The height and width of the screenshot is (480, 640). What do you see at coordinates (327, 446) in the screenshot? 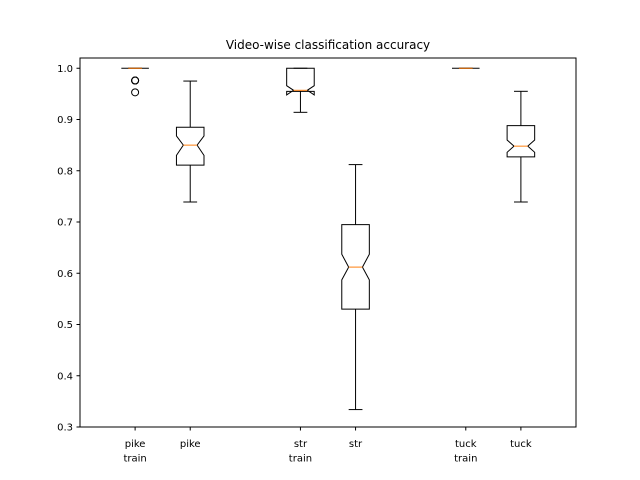
I see `x-axis: pike train pike str train str tuck train tuck` at bounding box center [327, 446].